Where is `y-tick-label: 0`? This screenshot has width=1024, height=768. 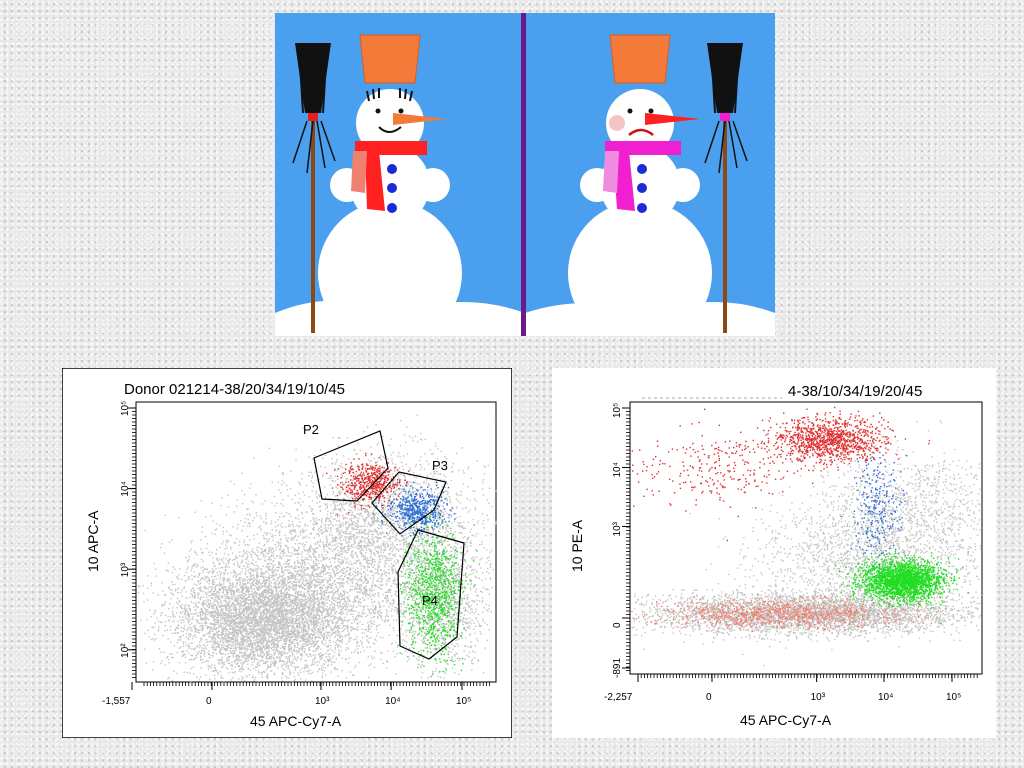
y-tick-label: 0 is located at coordinates (617, 625).